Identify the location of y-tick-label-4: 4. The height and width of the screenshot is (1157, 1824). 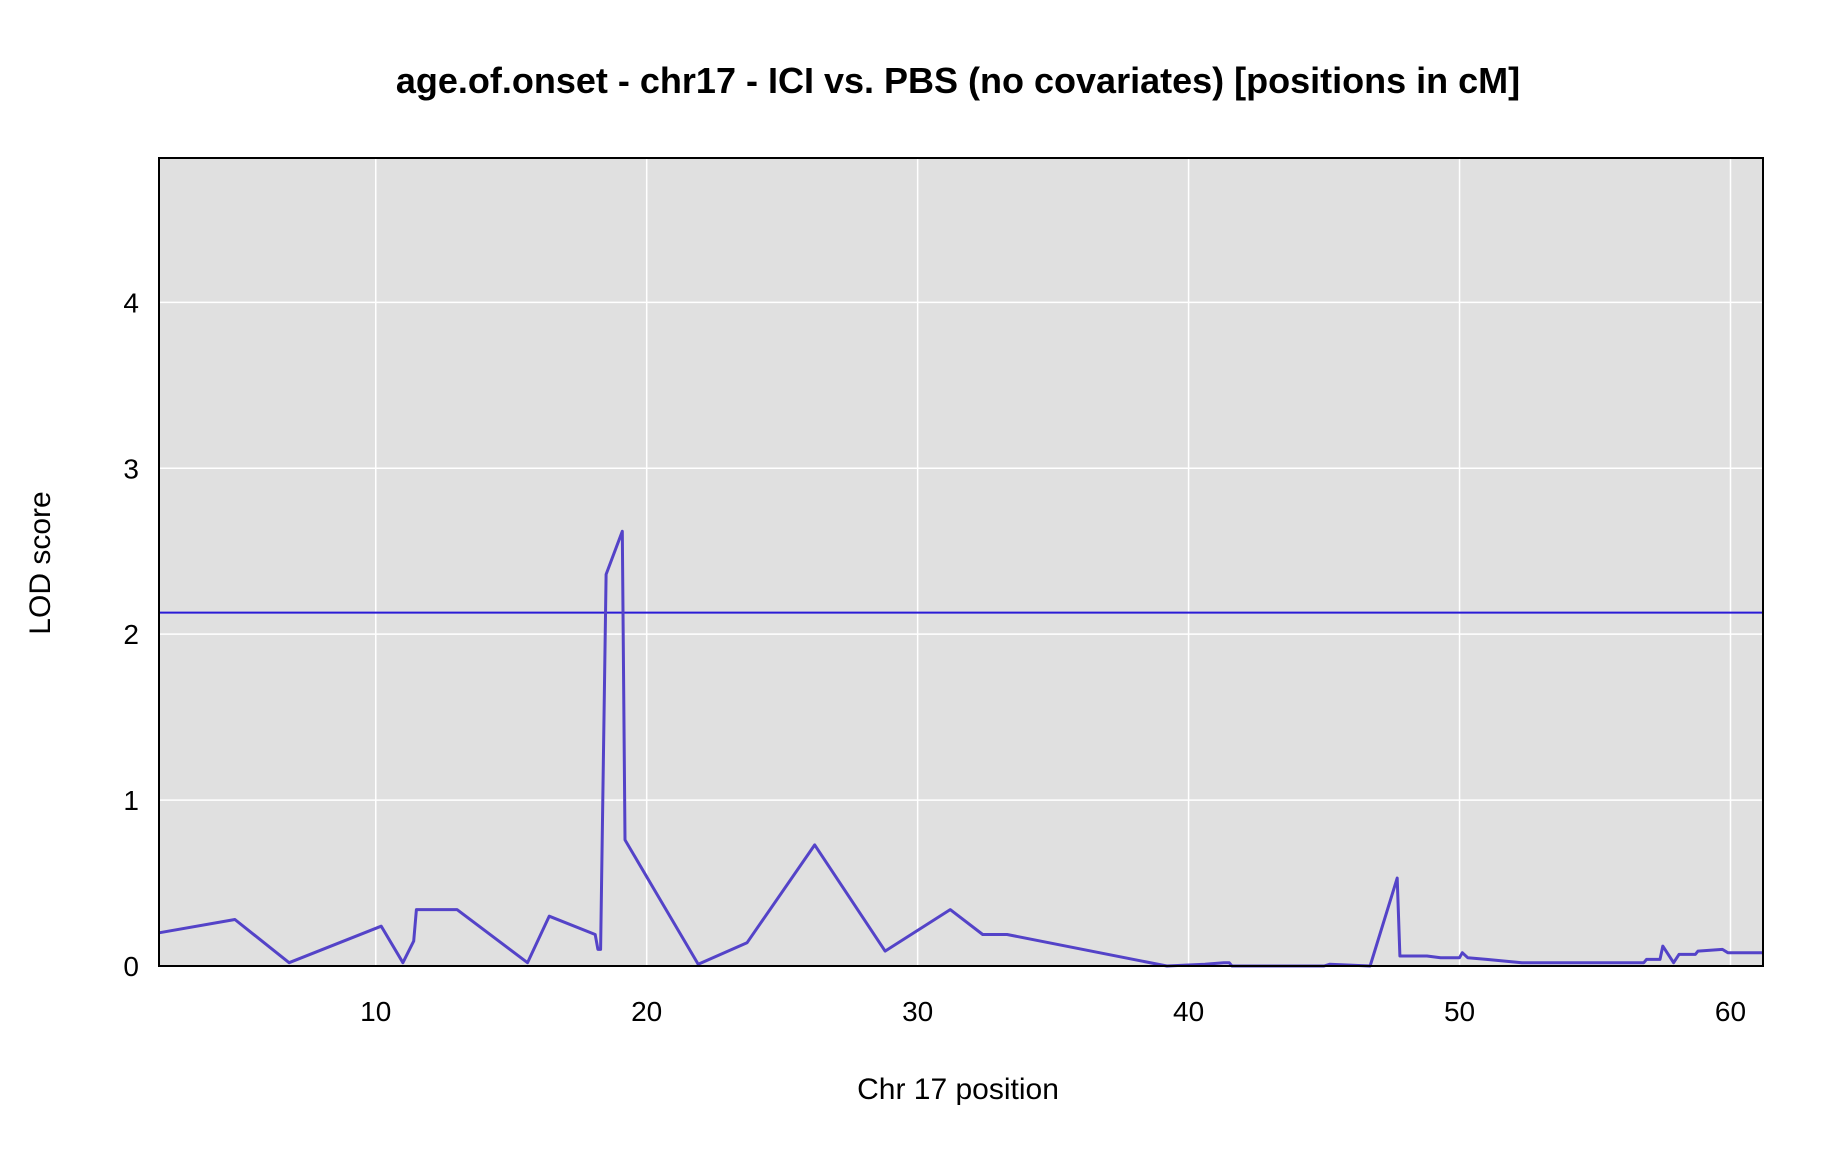
(131, 302).